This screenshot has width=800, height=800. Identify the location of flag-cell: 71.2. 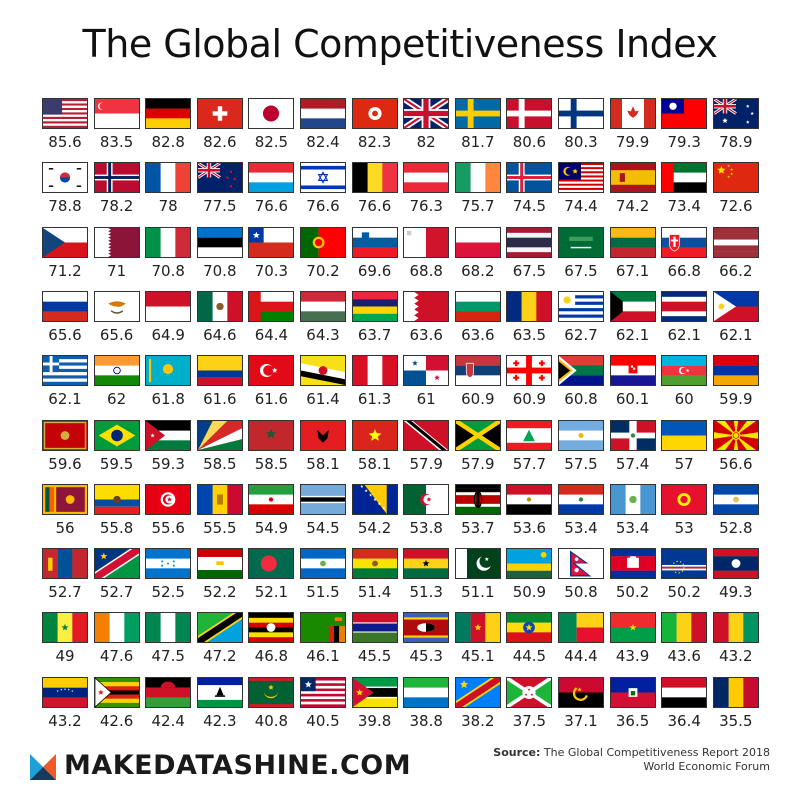
(67, 256).